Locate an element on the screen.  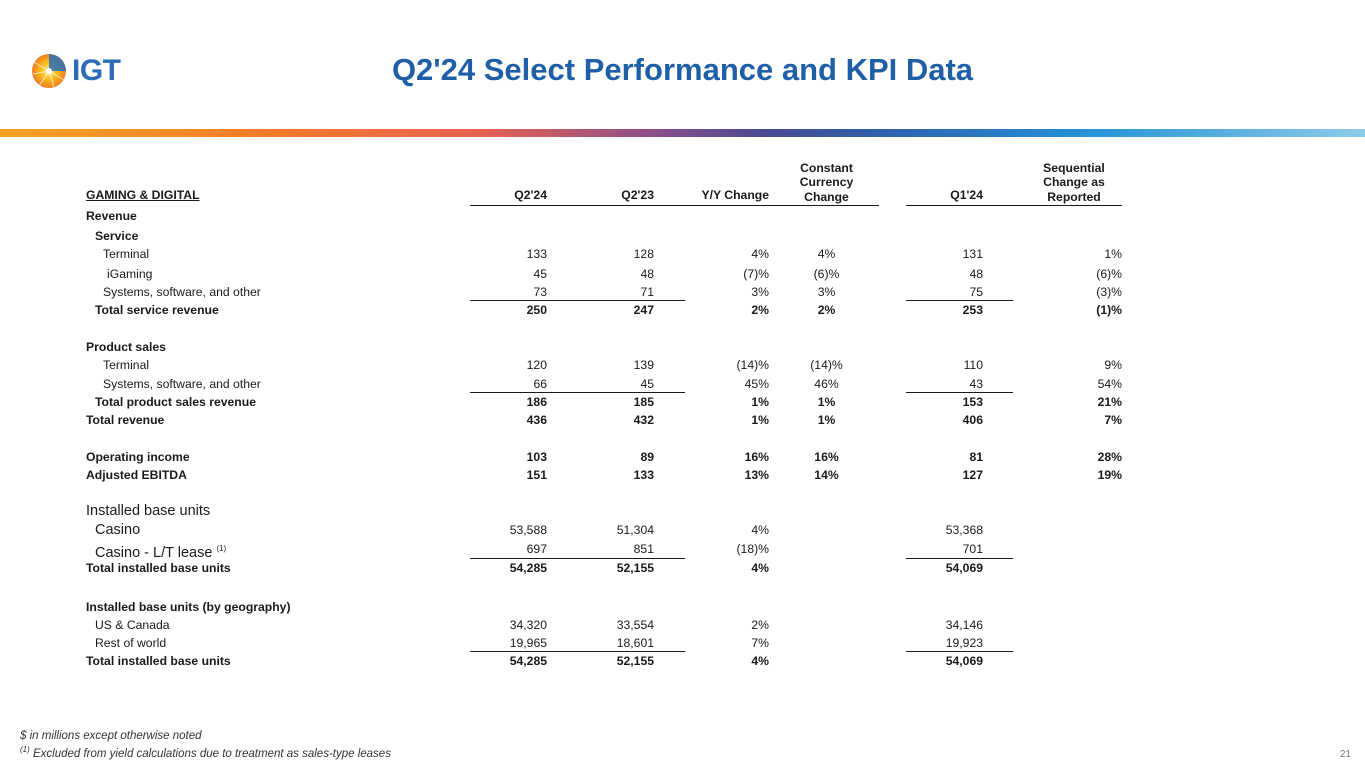
cell-q1-24: 153 is located at coordinates (972, 401).